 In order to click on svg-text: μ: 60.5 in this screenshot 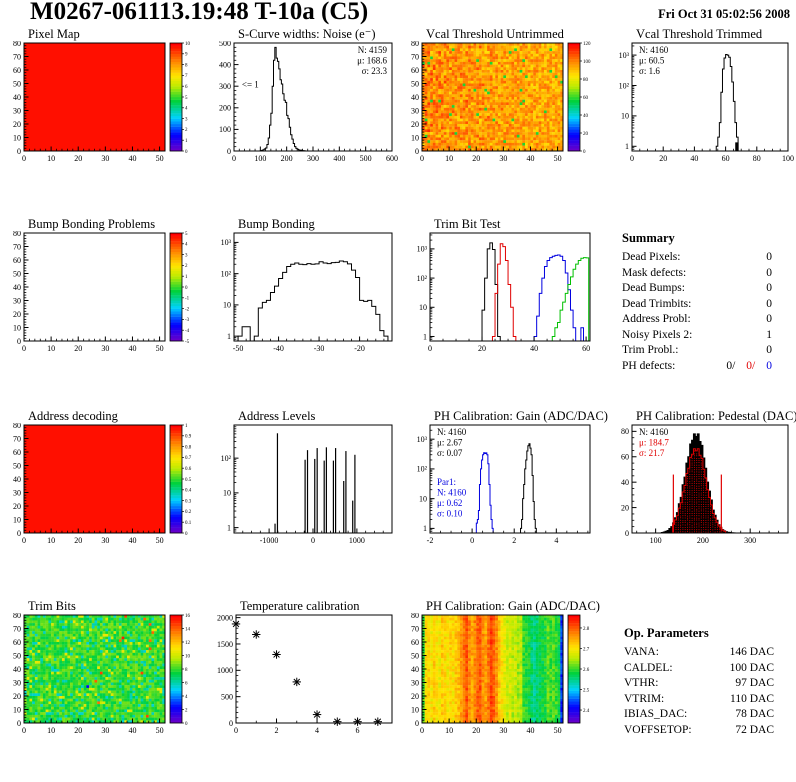, I will do `click(652, 61)`.